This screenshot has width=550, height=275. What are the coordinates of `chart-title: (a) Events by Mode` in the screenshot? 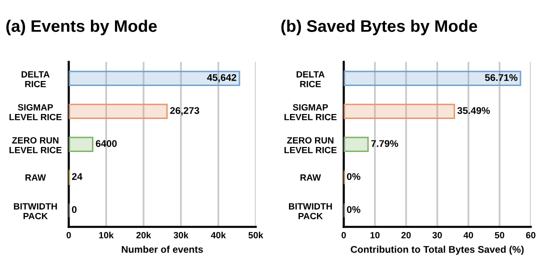 It's located at (81, 28).